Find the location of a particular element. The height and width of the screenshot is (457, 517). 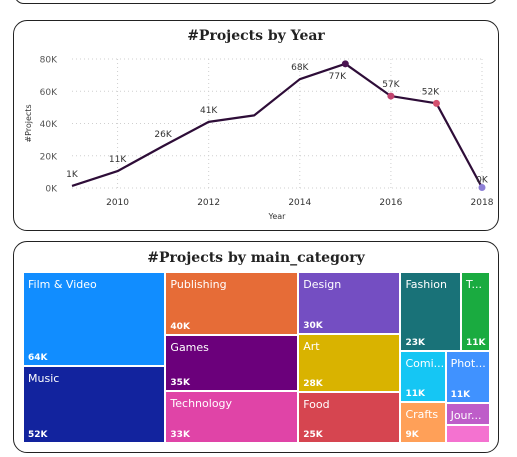

y-tick-label: 20K is located at coordinates (49, 157).